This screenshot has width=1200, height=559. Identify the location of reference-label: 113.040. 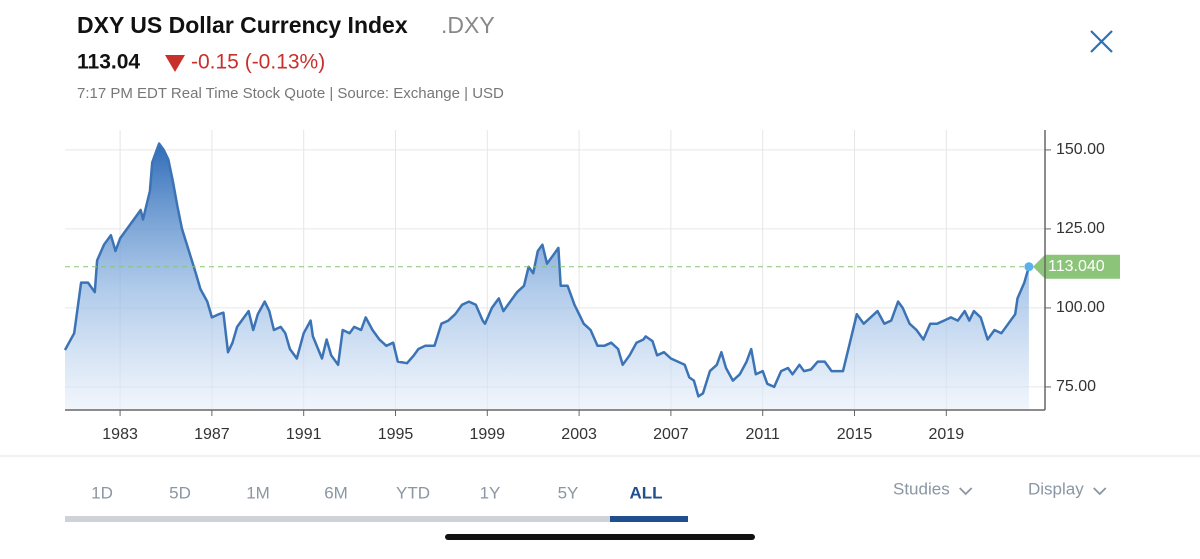
(1076, 266).